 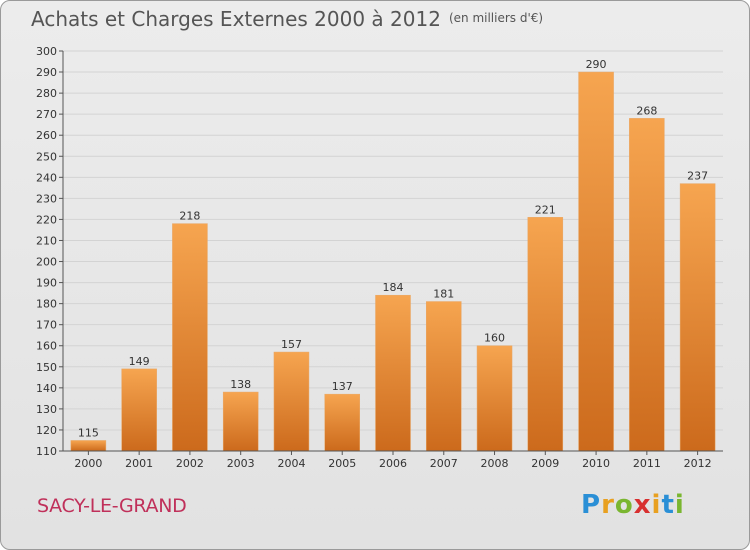 What do you see at coordinates (46, 114) in the screenshot?
I see `y-tick-label: 270` at bounding box center [46, 114].